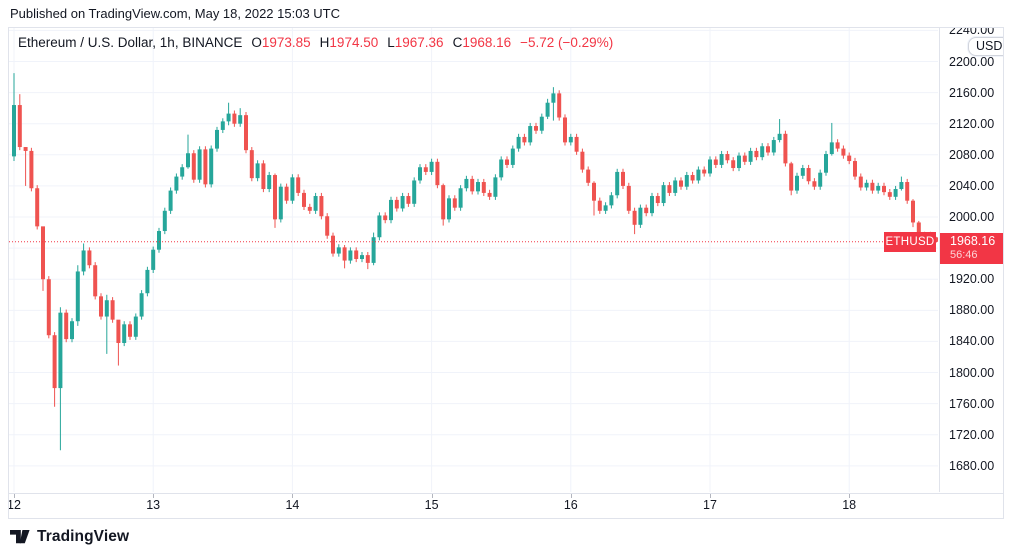 This screenshot has width=1012, height=555. I want to click on symbol-title: Ethereum / U.S. Dollar, 1h, BINANCE, so click(130, 42).